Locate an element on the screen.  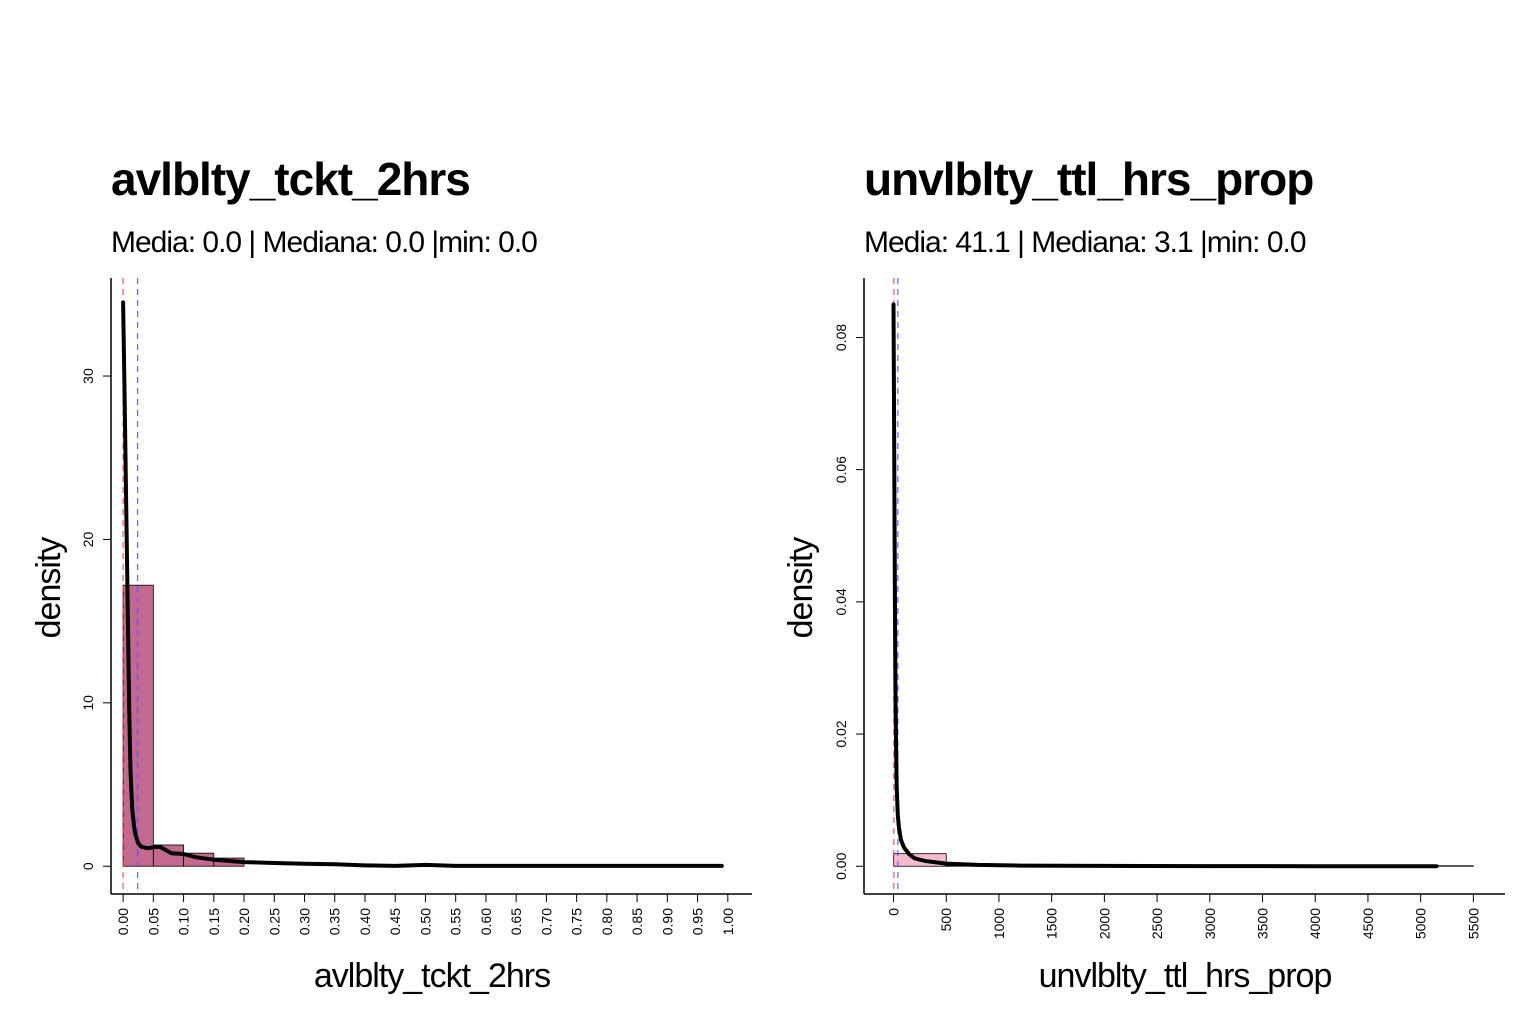
x-tick-label: 0.35 is located at coordinates (335, 921).